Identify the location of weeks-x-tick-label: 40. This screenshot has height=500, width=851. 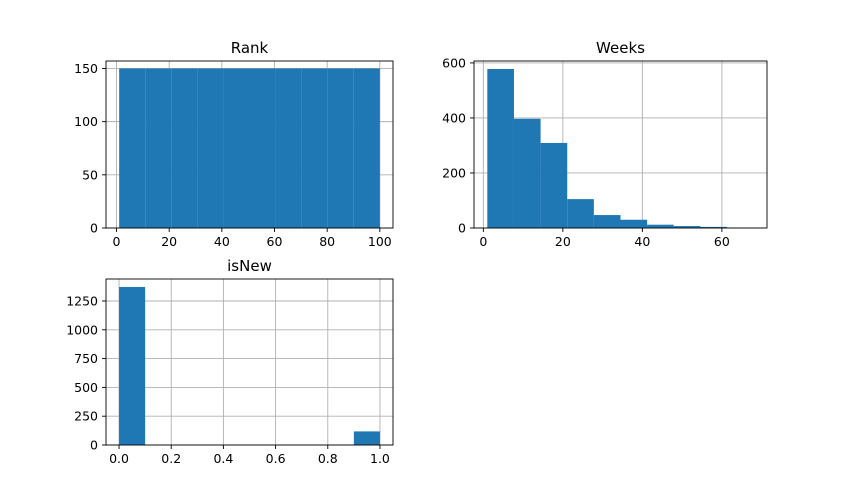
(642, 241).